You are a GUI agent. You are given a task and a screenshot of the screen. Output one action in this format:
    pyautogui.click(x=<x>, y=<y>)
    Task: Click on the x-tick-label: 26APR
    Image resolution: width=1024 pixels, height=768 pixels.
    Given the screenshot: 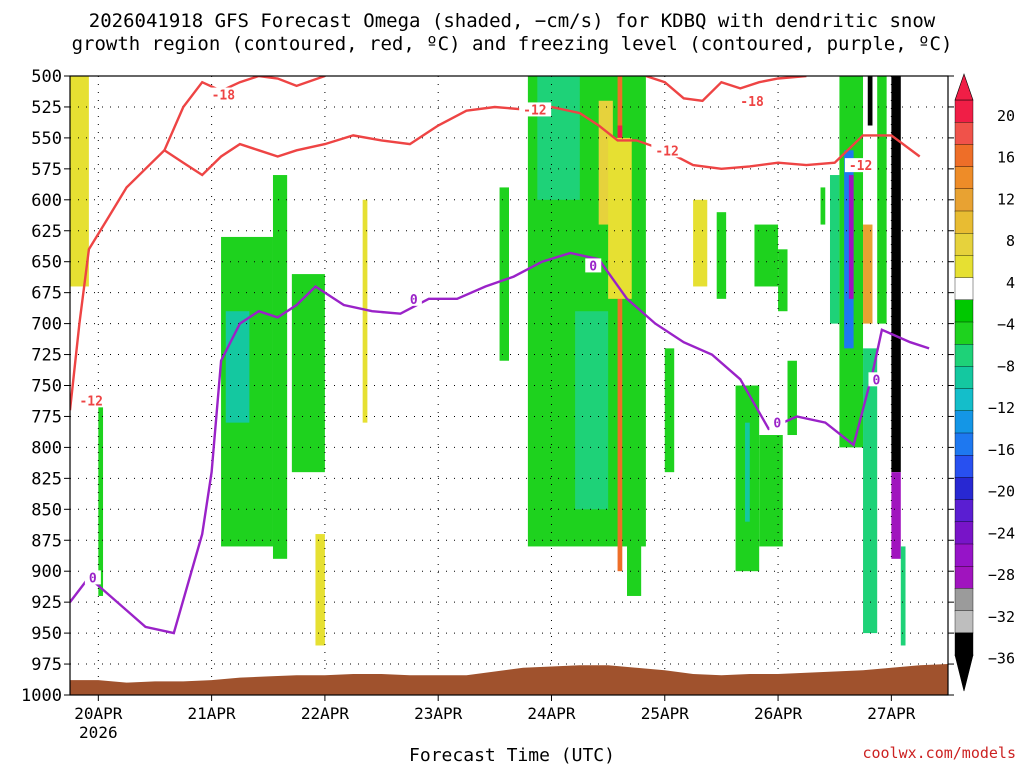 What is the action you would take?
    pyautogui.click(x=778, y=713)
    